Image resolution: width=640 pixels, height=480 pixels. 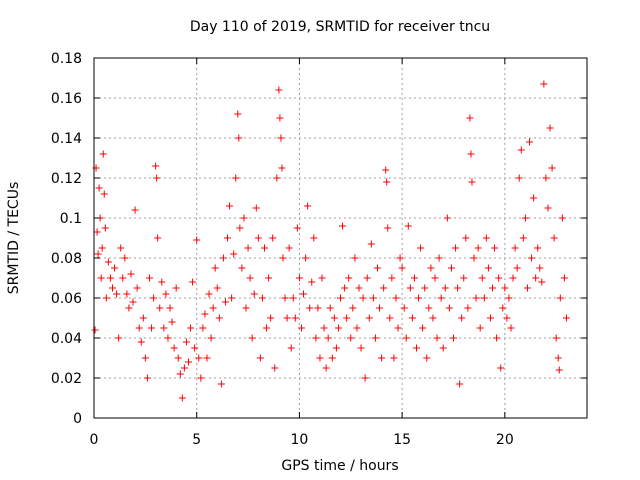 I want to click on y-tick-label: 0.18, so click(x=66, y=59).